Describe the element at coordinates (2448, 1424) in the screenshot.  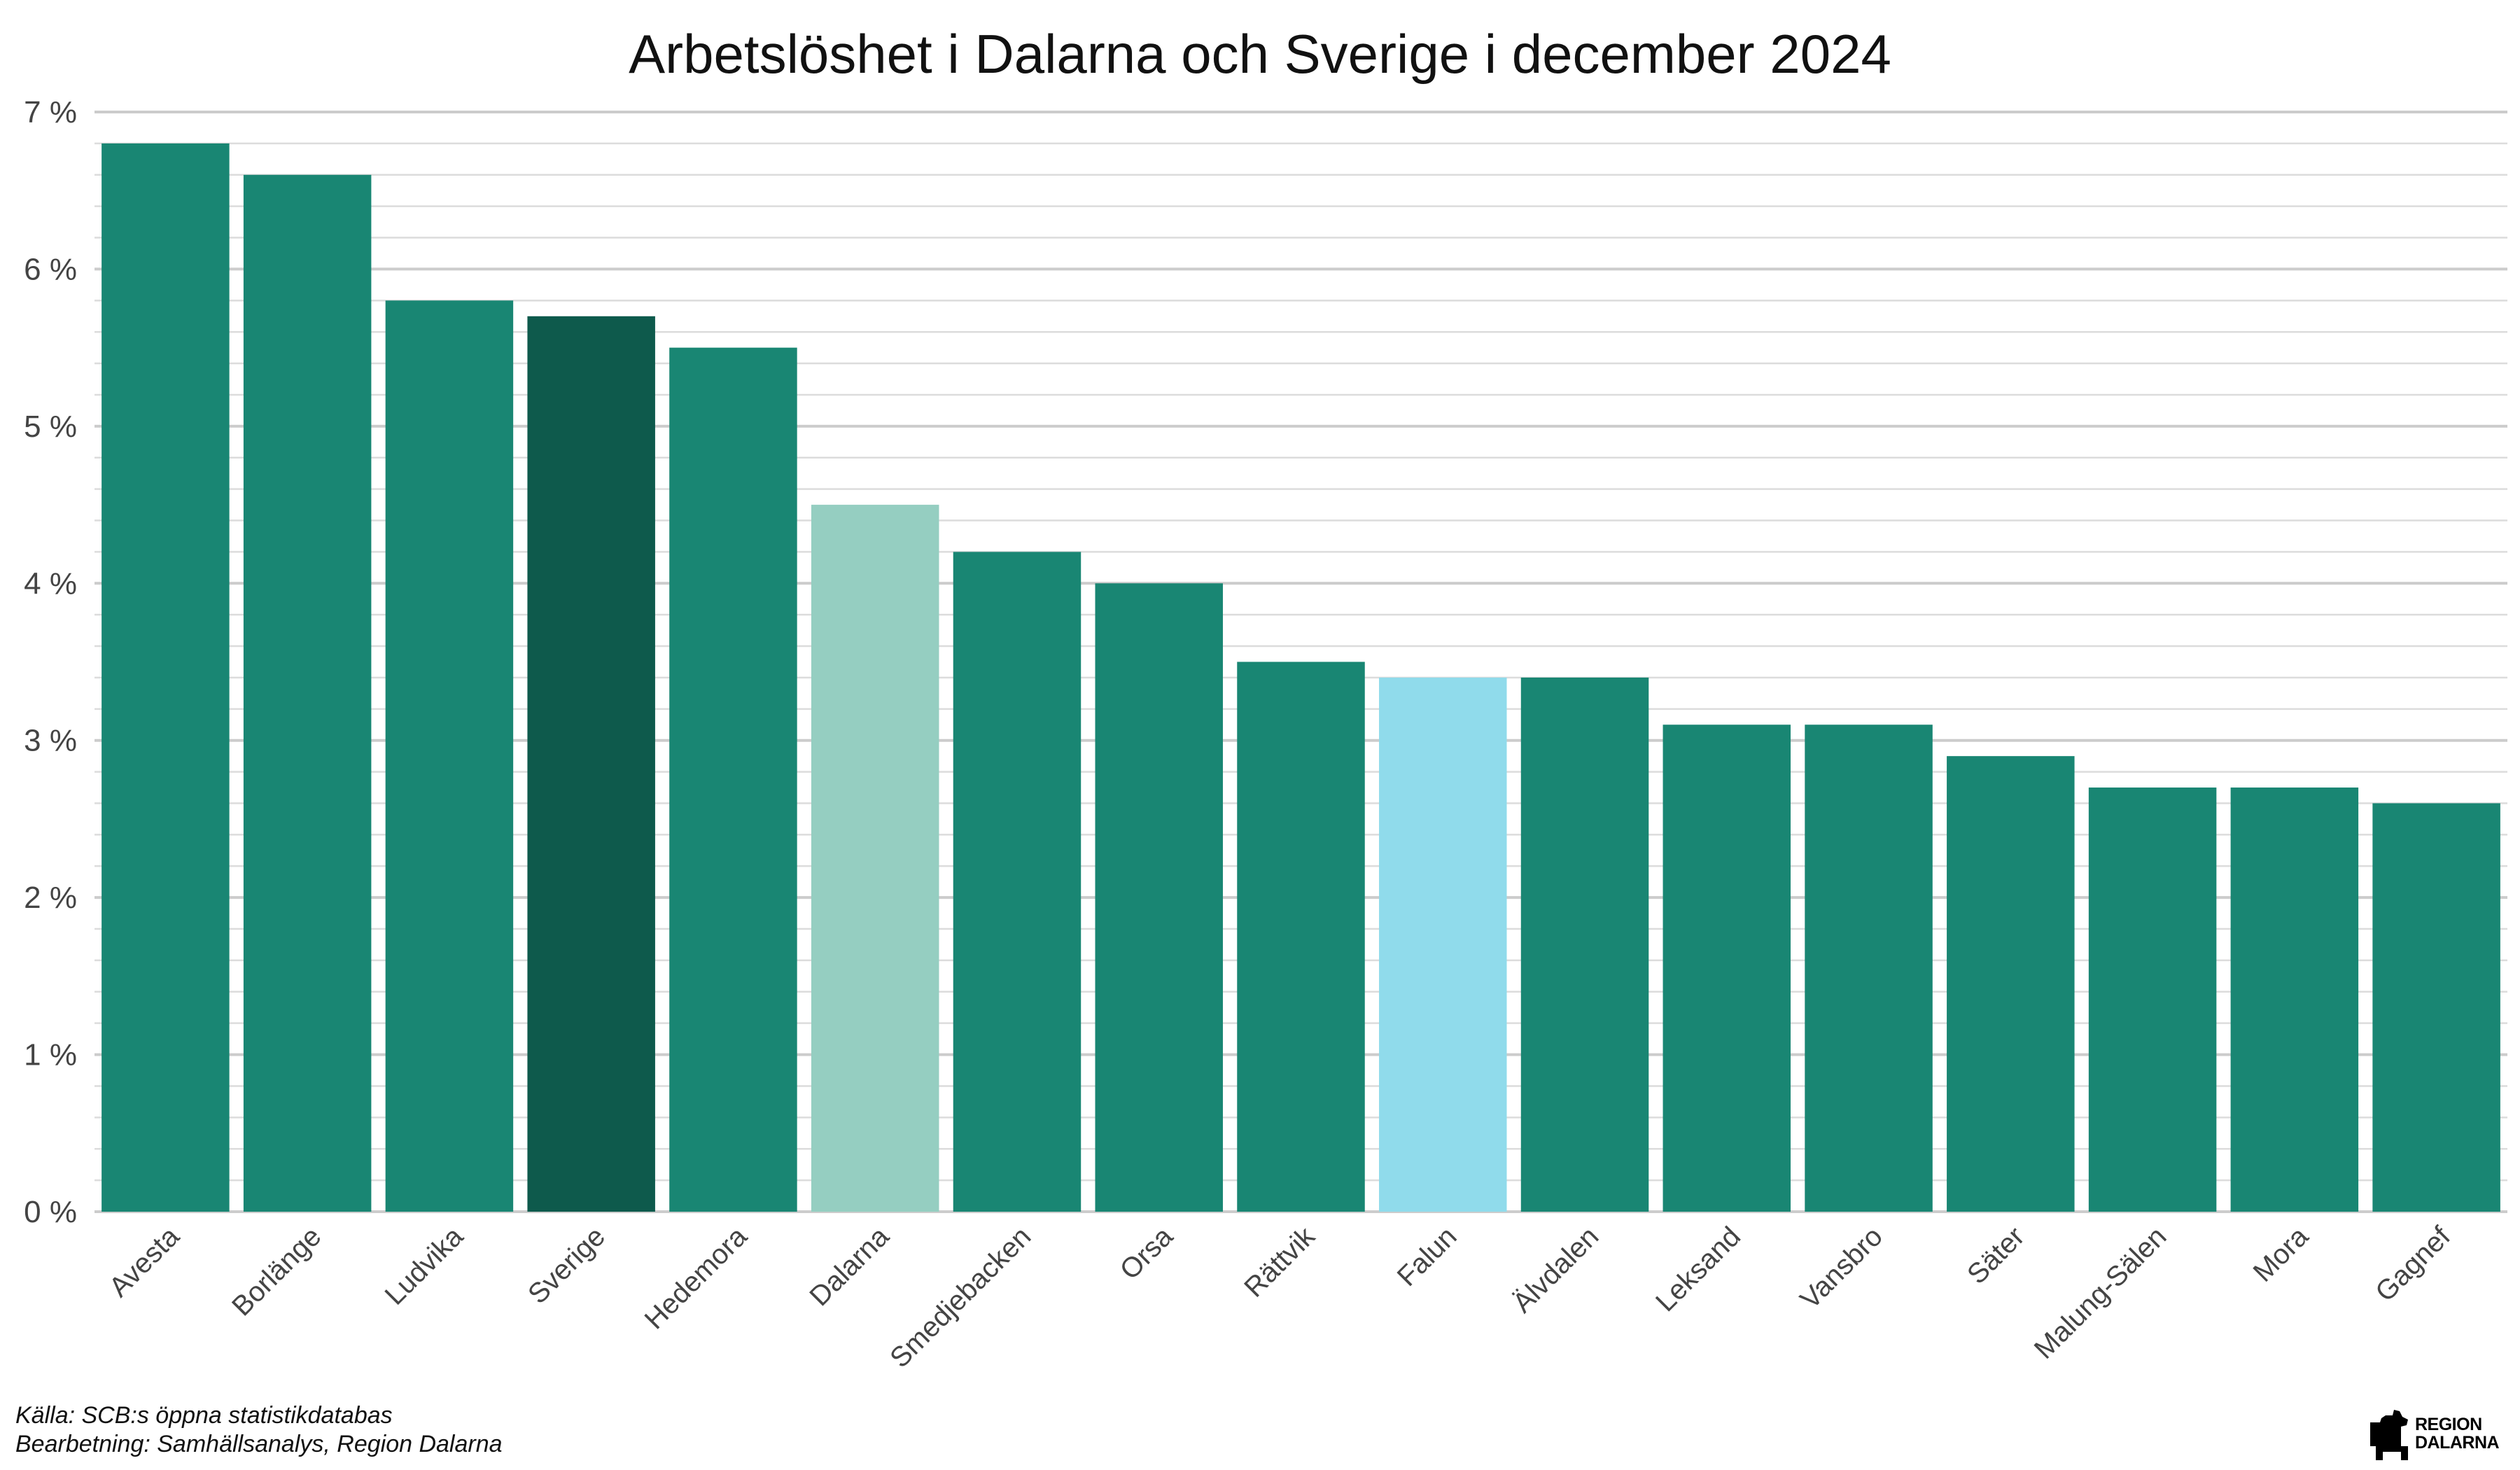
I see `logo-line-1: REGION` at that location.